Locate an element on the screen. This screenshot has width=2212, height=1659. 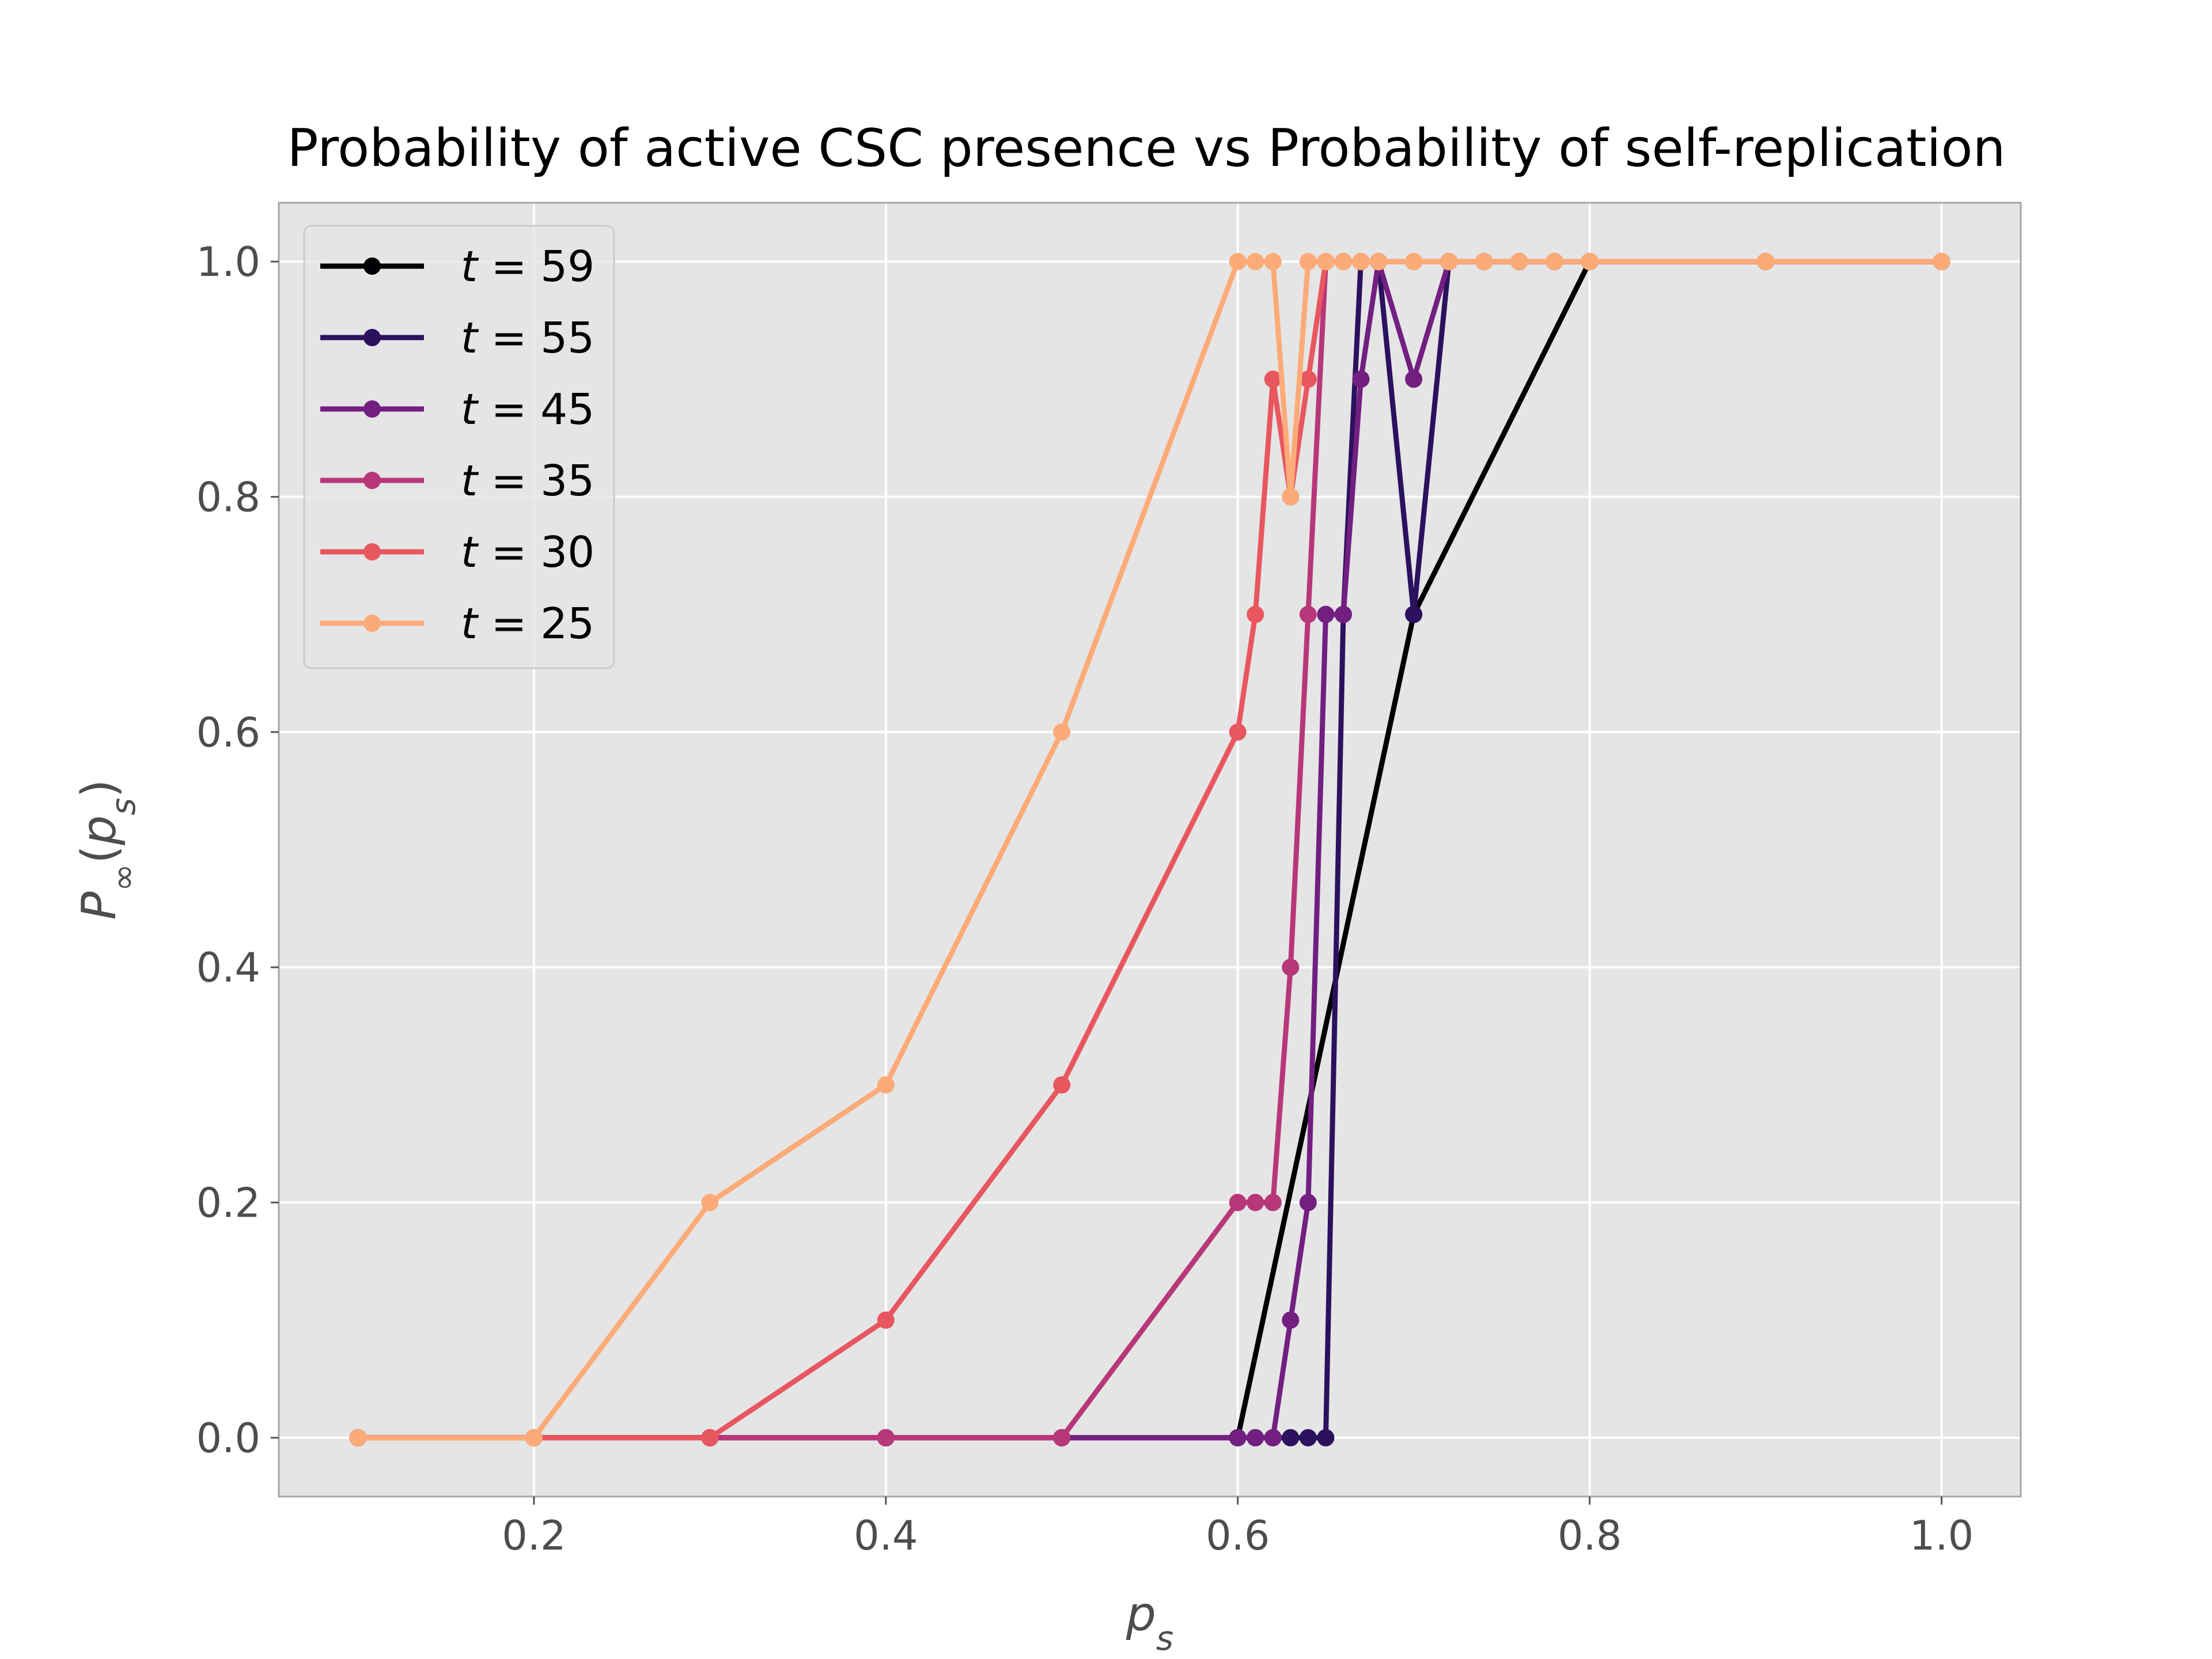
legend-item-t-45: t = 45 is located at coordinates (457, 409).